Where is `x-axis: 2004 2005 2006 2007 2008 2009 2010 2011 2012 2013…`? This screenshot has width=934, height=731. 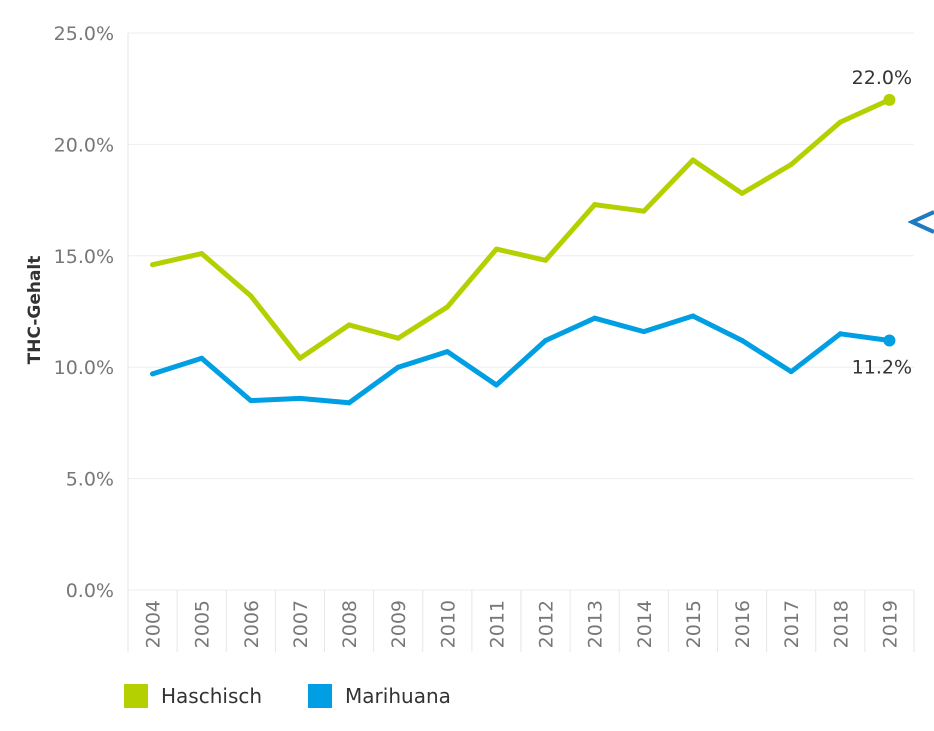 x-axis: 2004 2005 2006 2007 2008 2009 2010 2011 2012 2013… is located at coordinates (521, 621).